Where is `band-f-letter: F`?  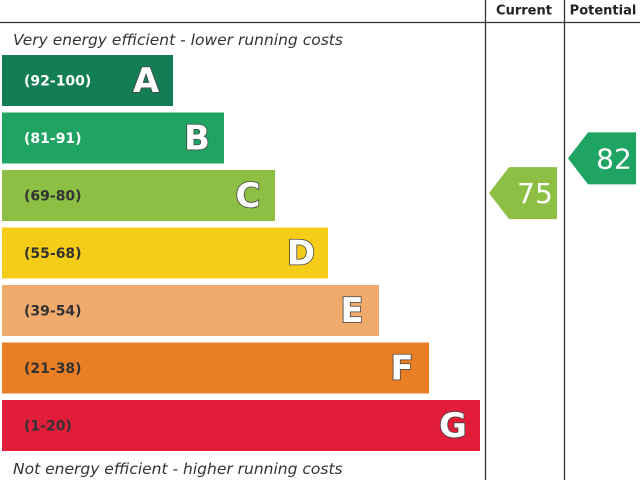
band-f-letter: F is located at coordinates (401, 369).